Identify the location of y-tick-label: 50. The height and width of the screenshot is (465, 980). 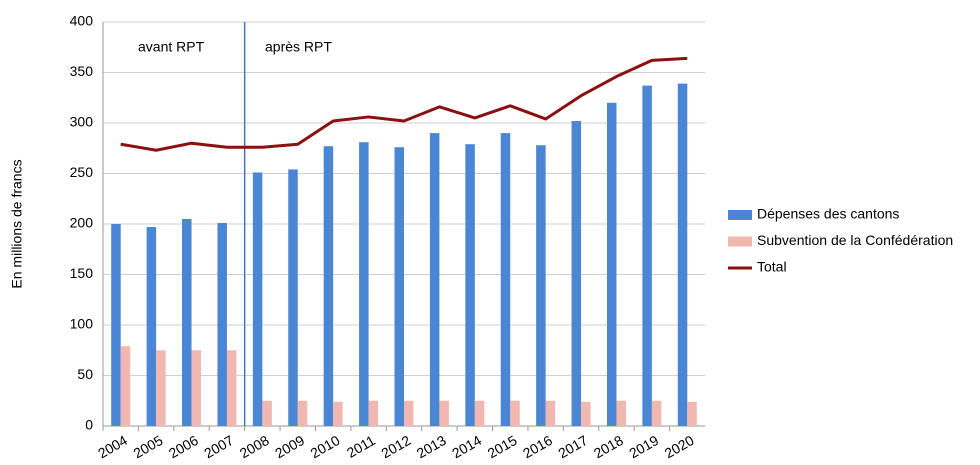
(85, 374).